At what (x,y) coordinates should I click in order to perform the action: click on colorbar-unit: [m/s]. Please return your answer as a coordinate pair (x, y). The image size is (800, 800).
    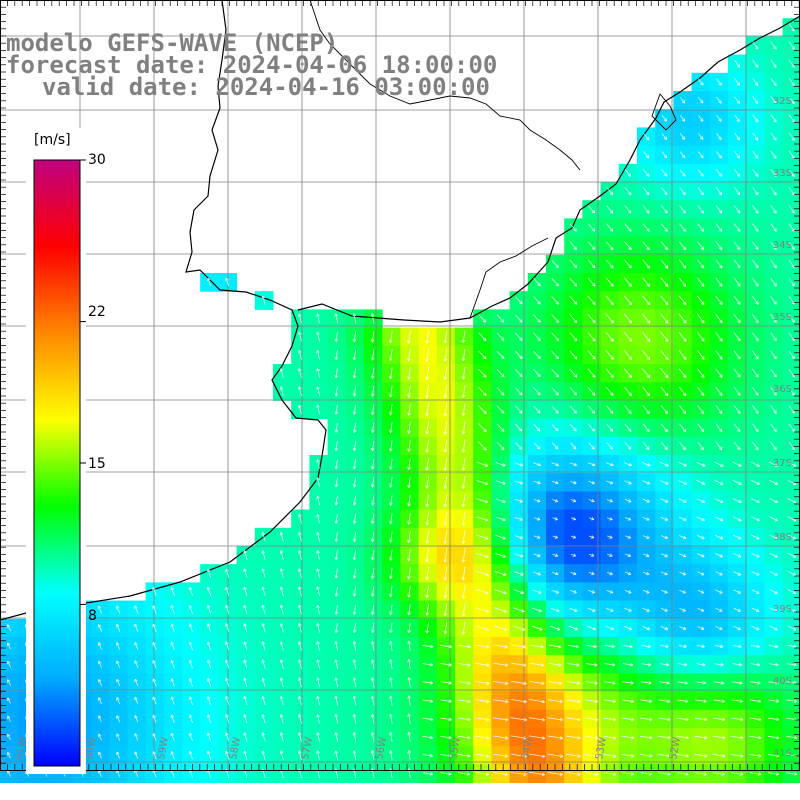
    Looking at the image, I should click on (52, 140).